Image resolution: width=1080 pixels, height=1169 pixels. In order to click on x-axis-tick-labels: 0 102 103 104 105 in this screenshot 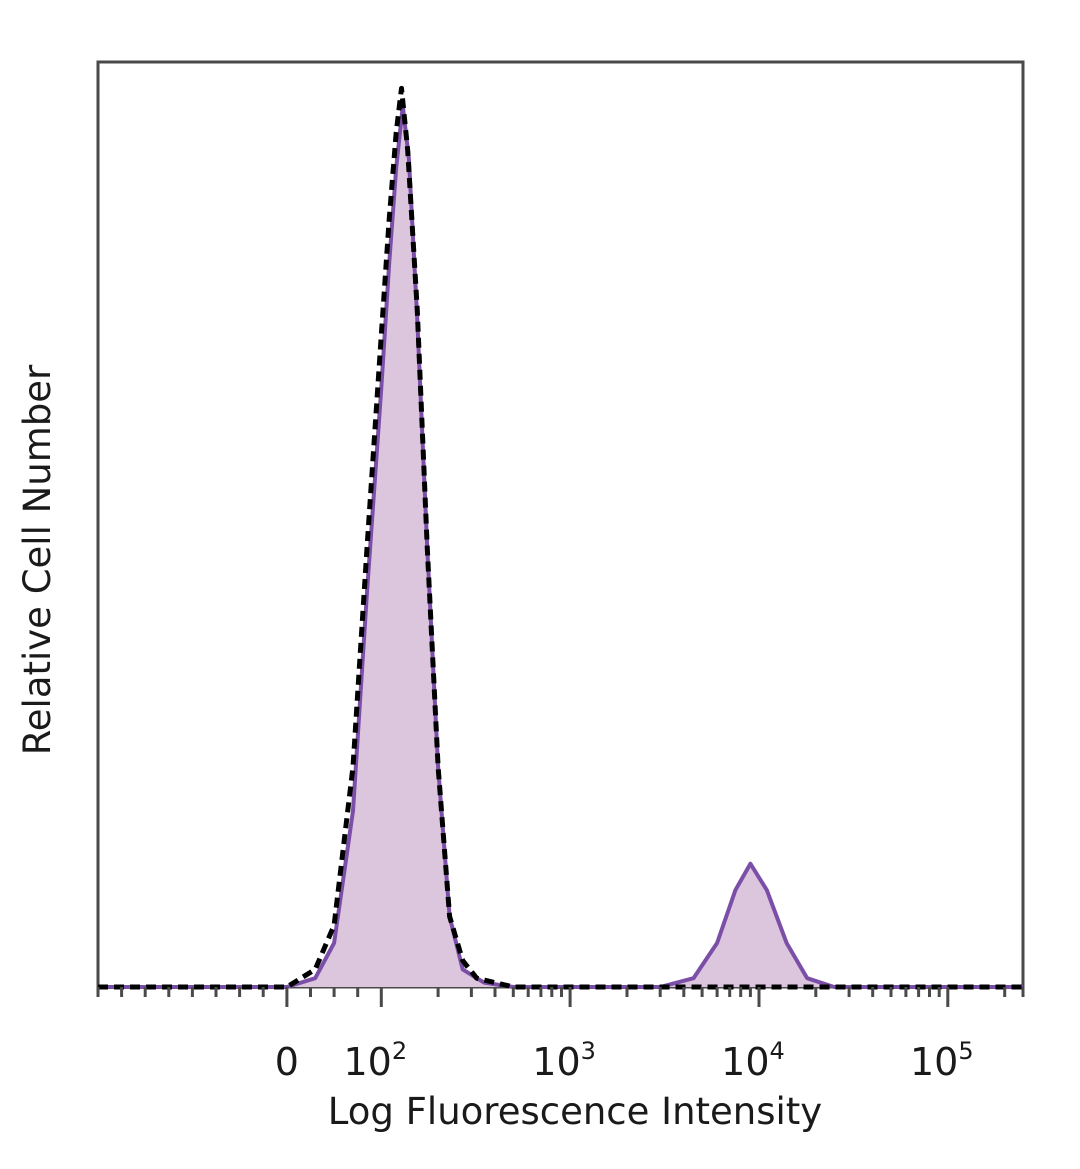, I will do `click(624, 1060)`.